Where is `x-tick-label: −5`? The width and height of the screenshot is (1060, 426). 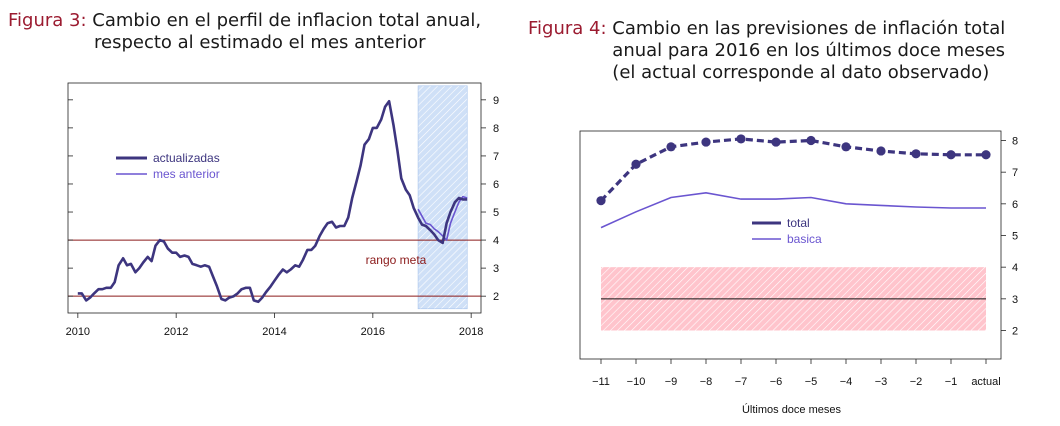
x-tick-label: −5 is located at coordinates (811, 382).